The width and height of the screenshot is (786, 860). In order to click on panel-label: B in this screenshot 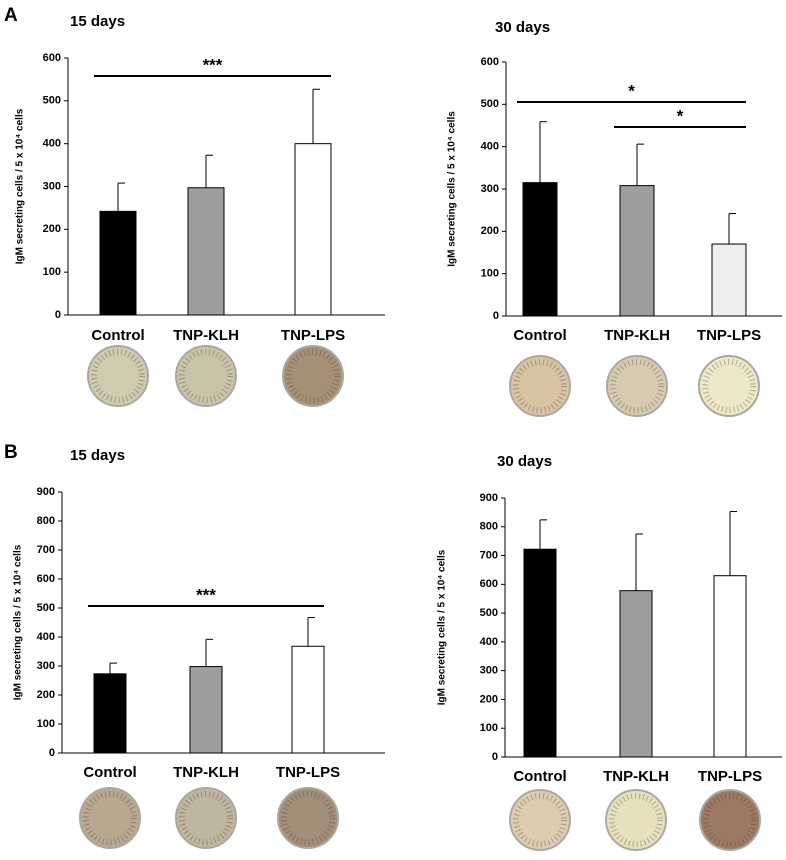, I will do `click(11, 452)`.